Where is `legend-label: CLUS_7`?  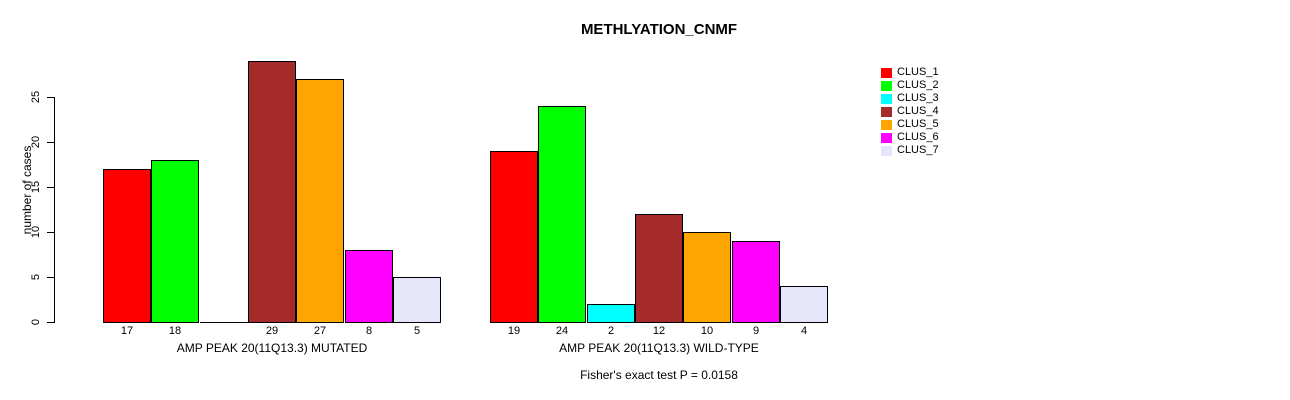
legend-label: CLUS_7 is located at coordinates (918, 150).